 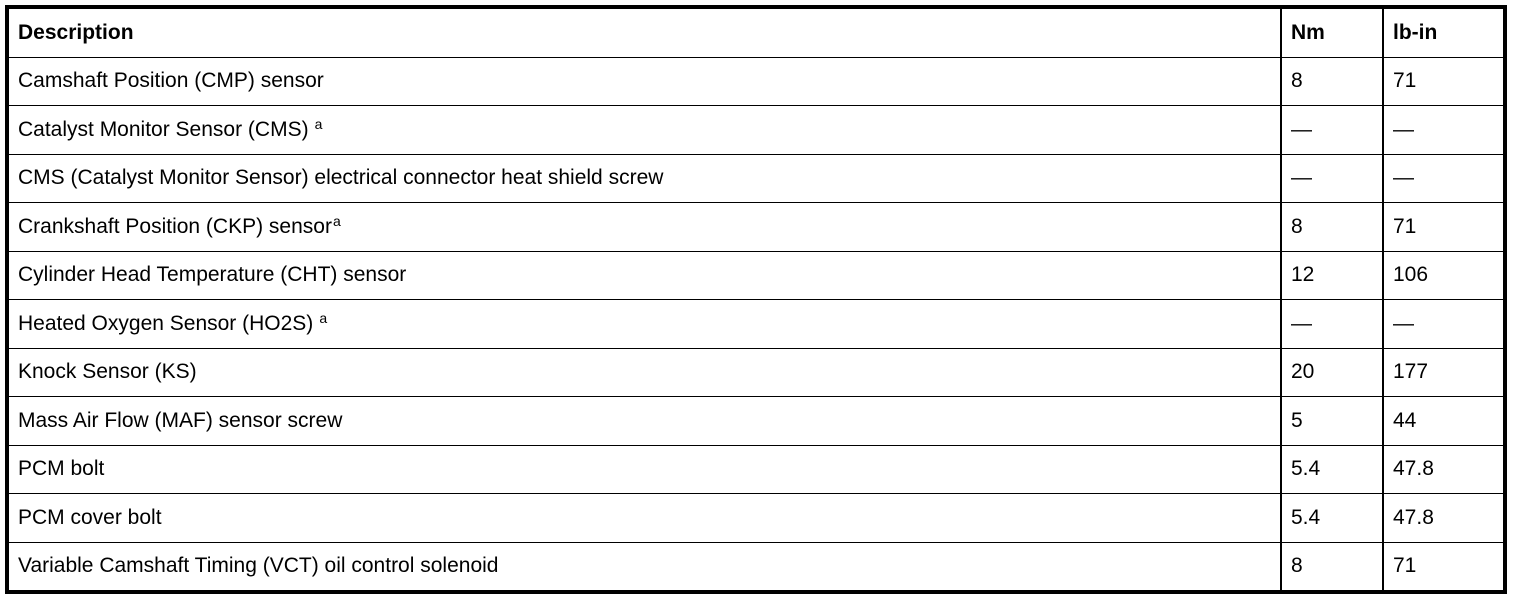 I want to click on table-row: Camshaft Position (CMP) sensor 8 71, so click(x=756, y=81).